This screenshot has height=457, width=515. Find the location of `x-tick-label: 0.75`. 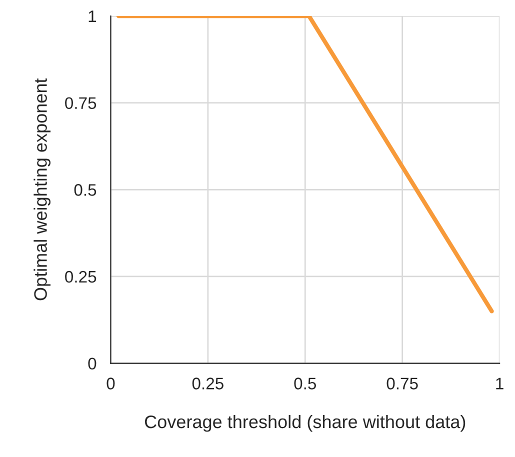

x-tick-label: 0.75 is located at coordinates (402, 384).